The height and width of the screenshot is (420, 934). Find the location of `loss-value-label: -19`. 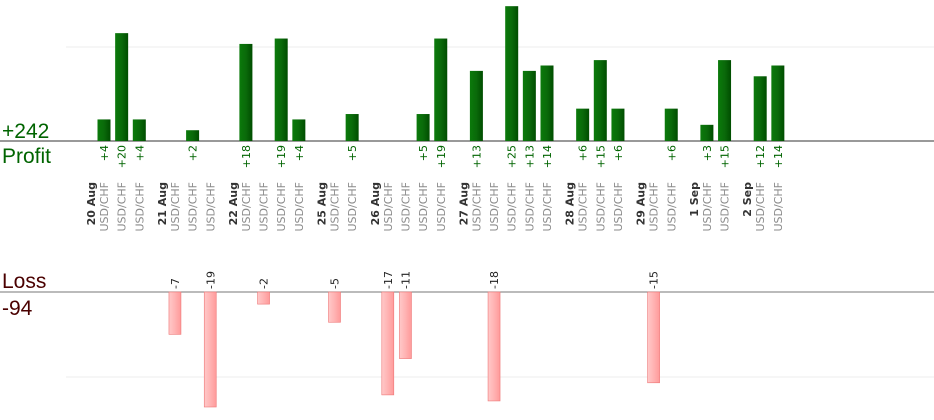

loss-value-label: -19 is located at coordinates (210, 280).